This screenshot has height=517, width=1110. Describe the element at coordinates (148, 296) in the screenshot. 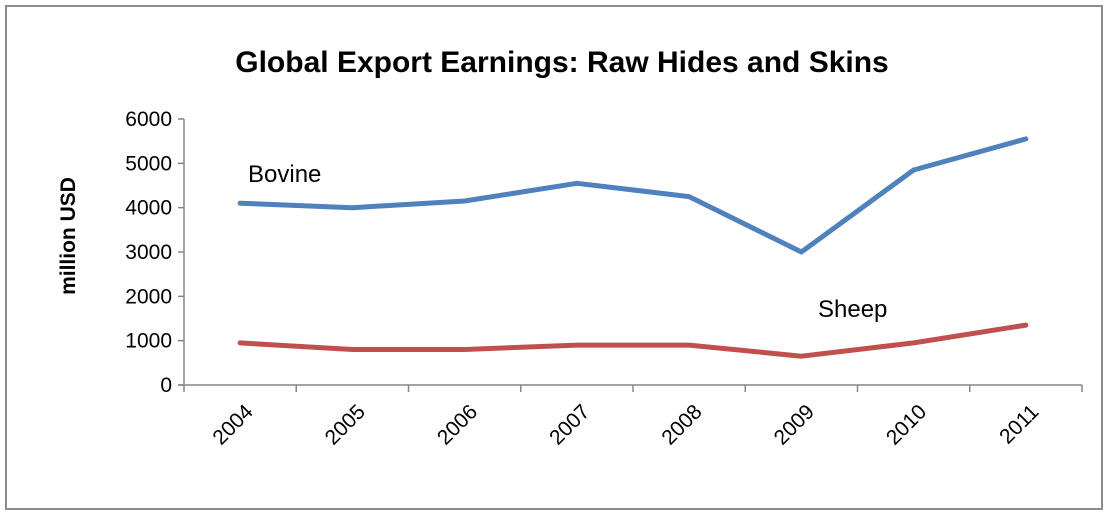

I see `y-tick-label: 2000` at that location.